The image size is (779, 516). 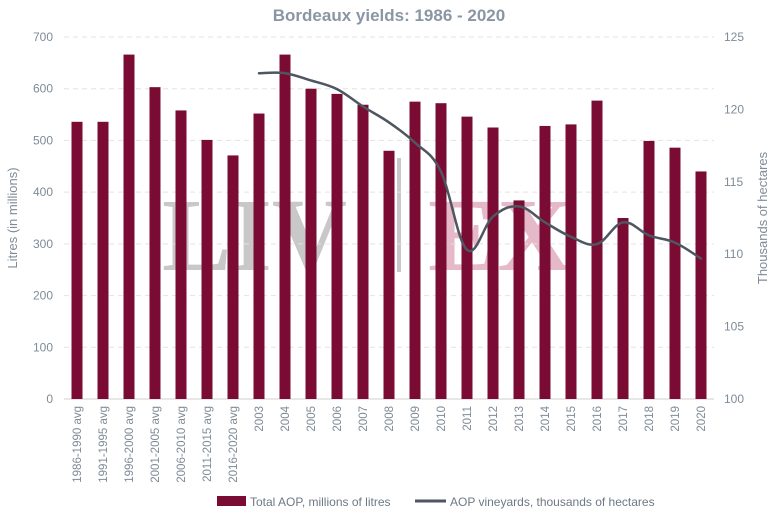 What do you see at coordinates (43, 244) in the screenshot?
I see `y-tick-label: 300` at bounding box center [43, 244].